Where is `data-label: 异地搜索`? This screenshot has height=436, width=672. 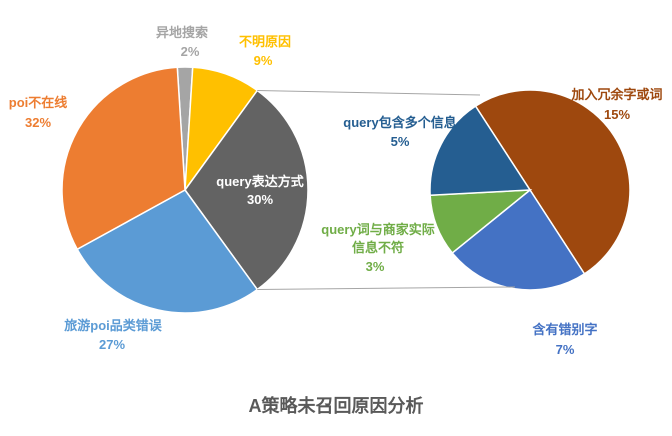 data-label: 异地搜索 is located at coordinates (182, 32).